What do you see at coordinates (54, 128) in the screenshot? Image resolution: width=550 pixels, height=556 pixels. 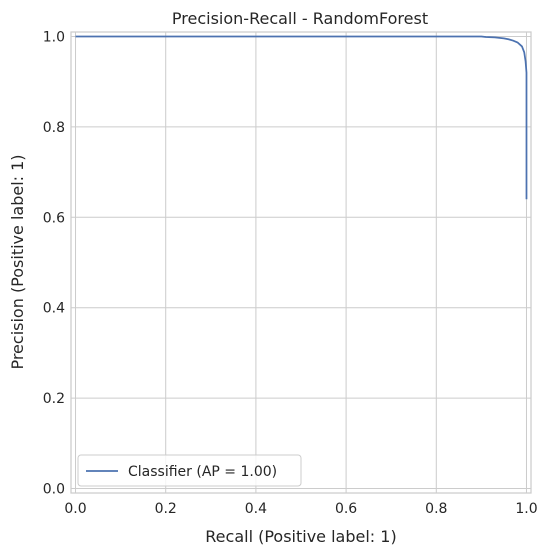 I see `y-tick-label: 0.8` at bounding box center [54, 128].